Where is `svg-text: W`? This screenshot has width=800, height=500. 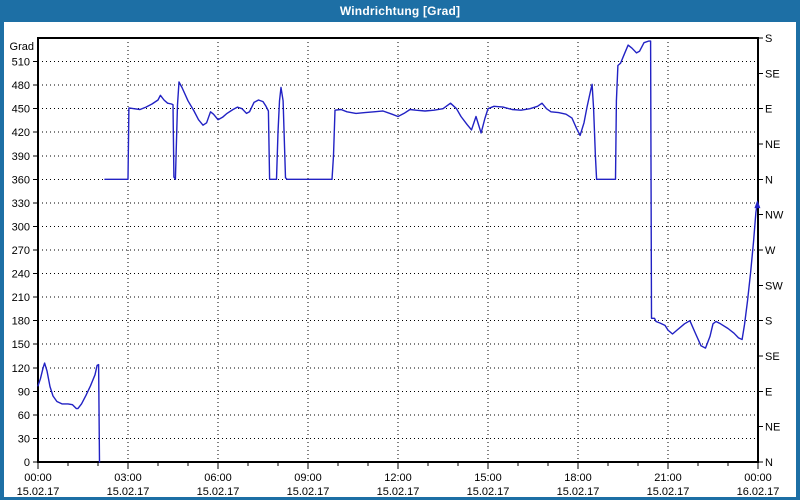
svg-text: W is located at coordinates (770, 251).